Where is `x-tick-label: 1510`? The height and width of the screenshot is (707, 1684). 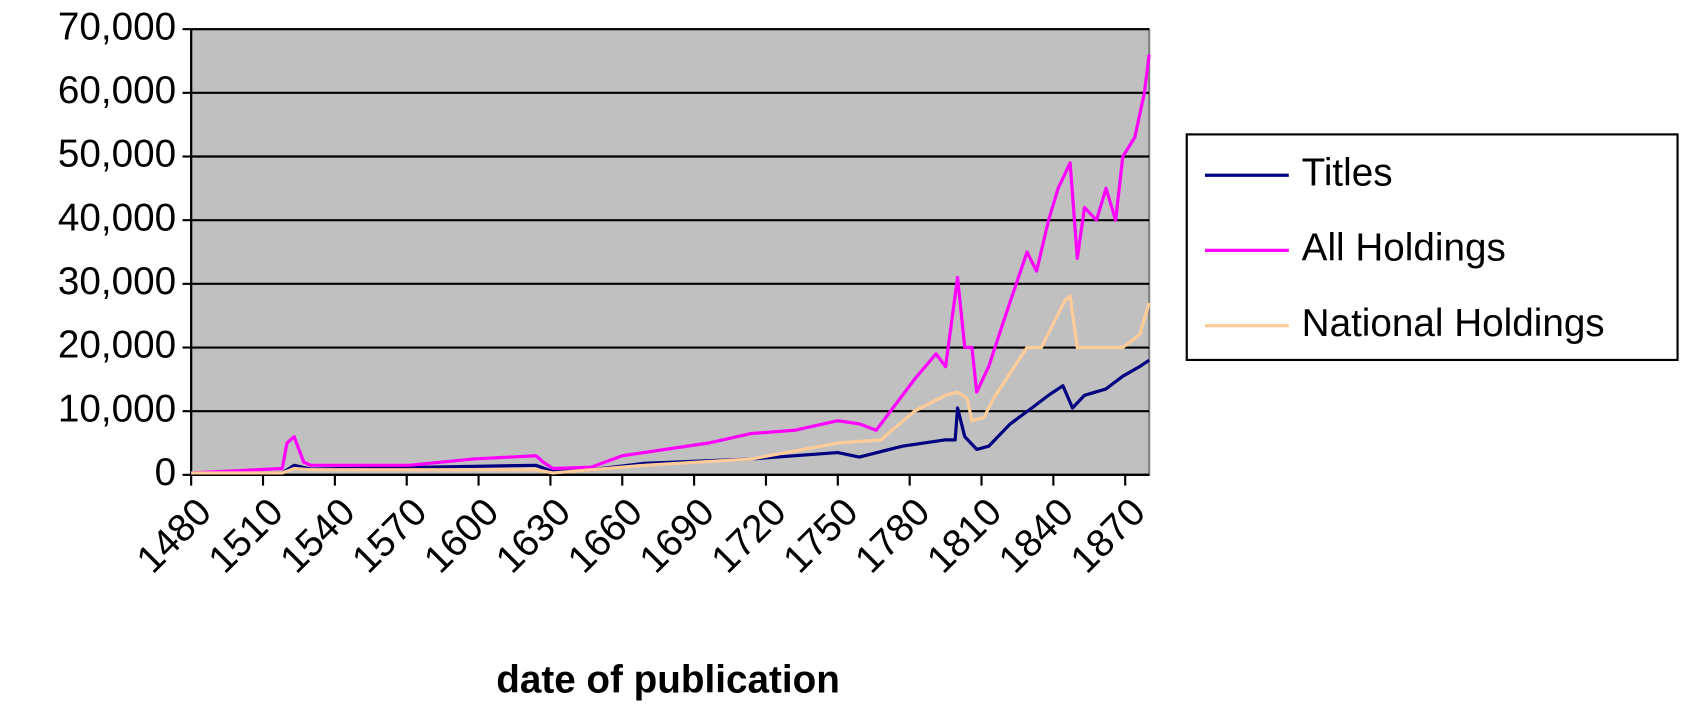
x-tick-label: 1510 is located at coordinates (245, 535).